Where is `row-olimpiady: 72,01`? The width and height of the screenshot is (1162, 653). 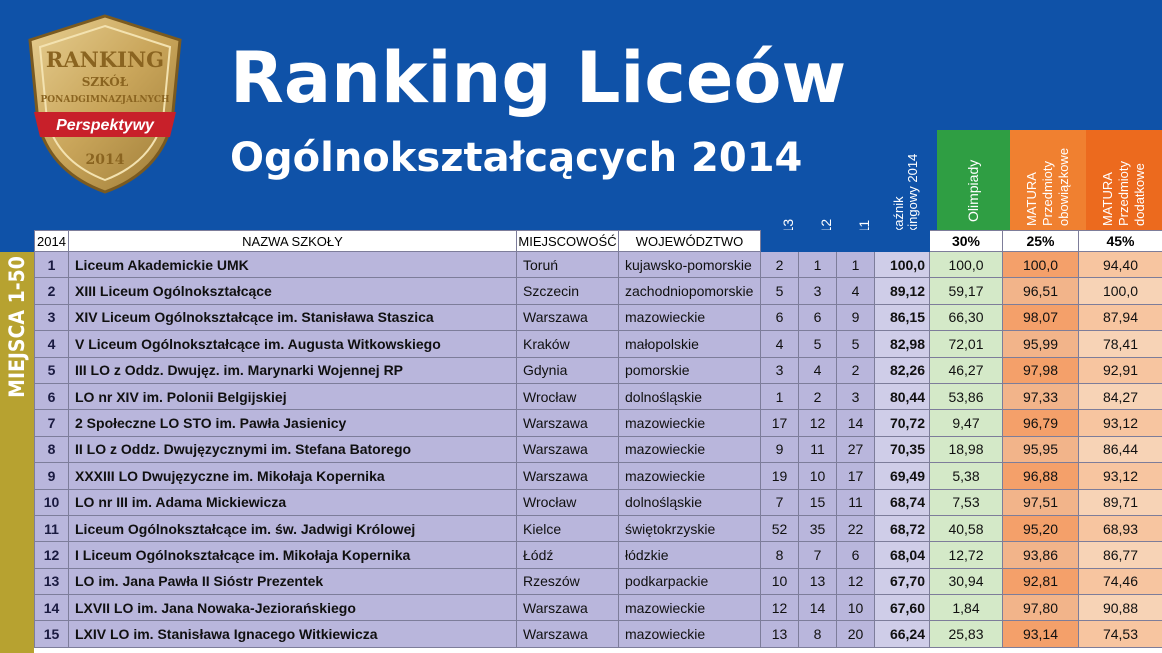 row-olimpiady: 72,01 is located at coordinates (966, 344).